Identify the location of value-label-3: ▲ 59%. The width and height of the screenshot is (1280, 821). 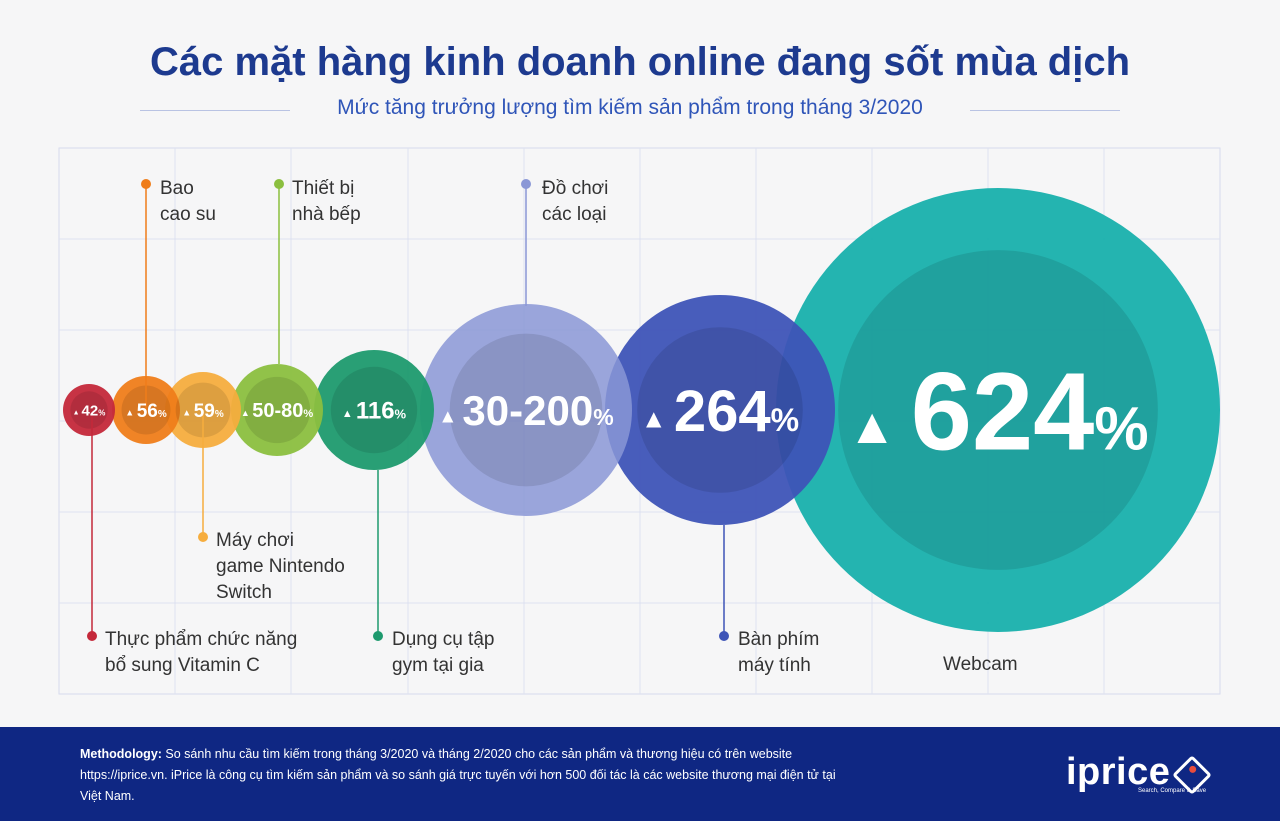
(203, 411).